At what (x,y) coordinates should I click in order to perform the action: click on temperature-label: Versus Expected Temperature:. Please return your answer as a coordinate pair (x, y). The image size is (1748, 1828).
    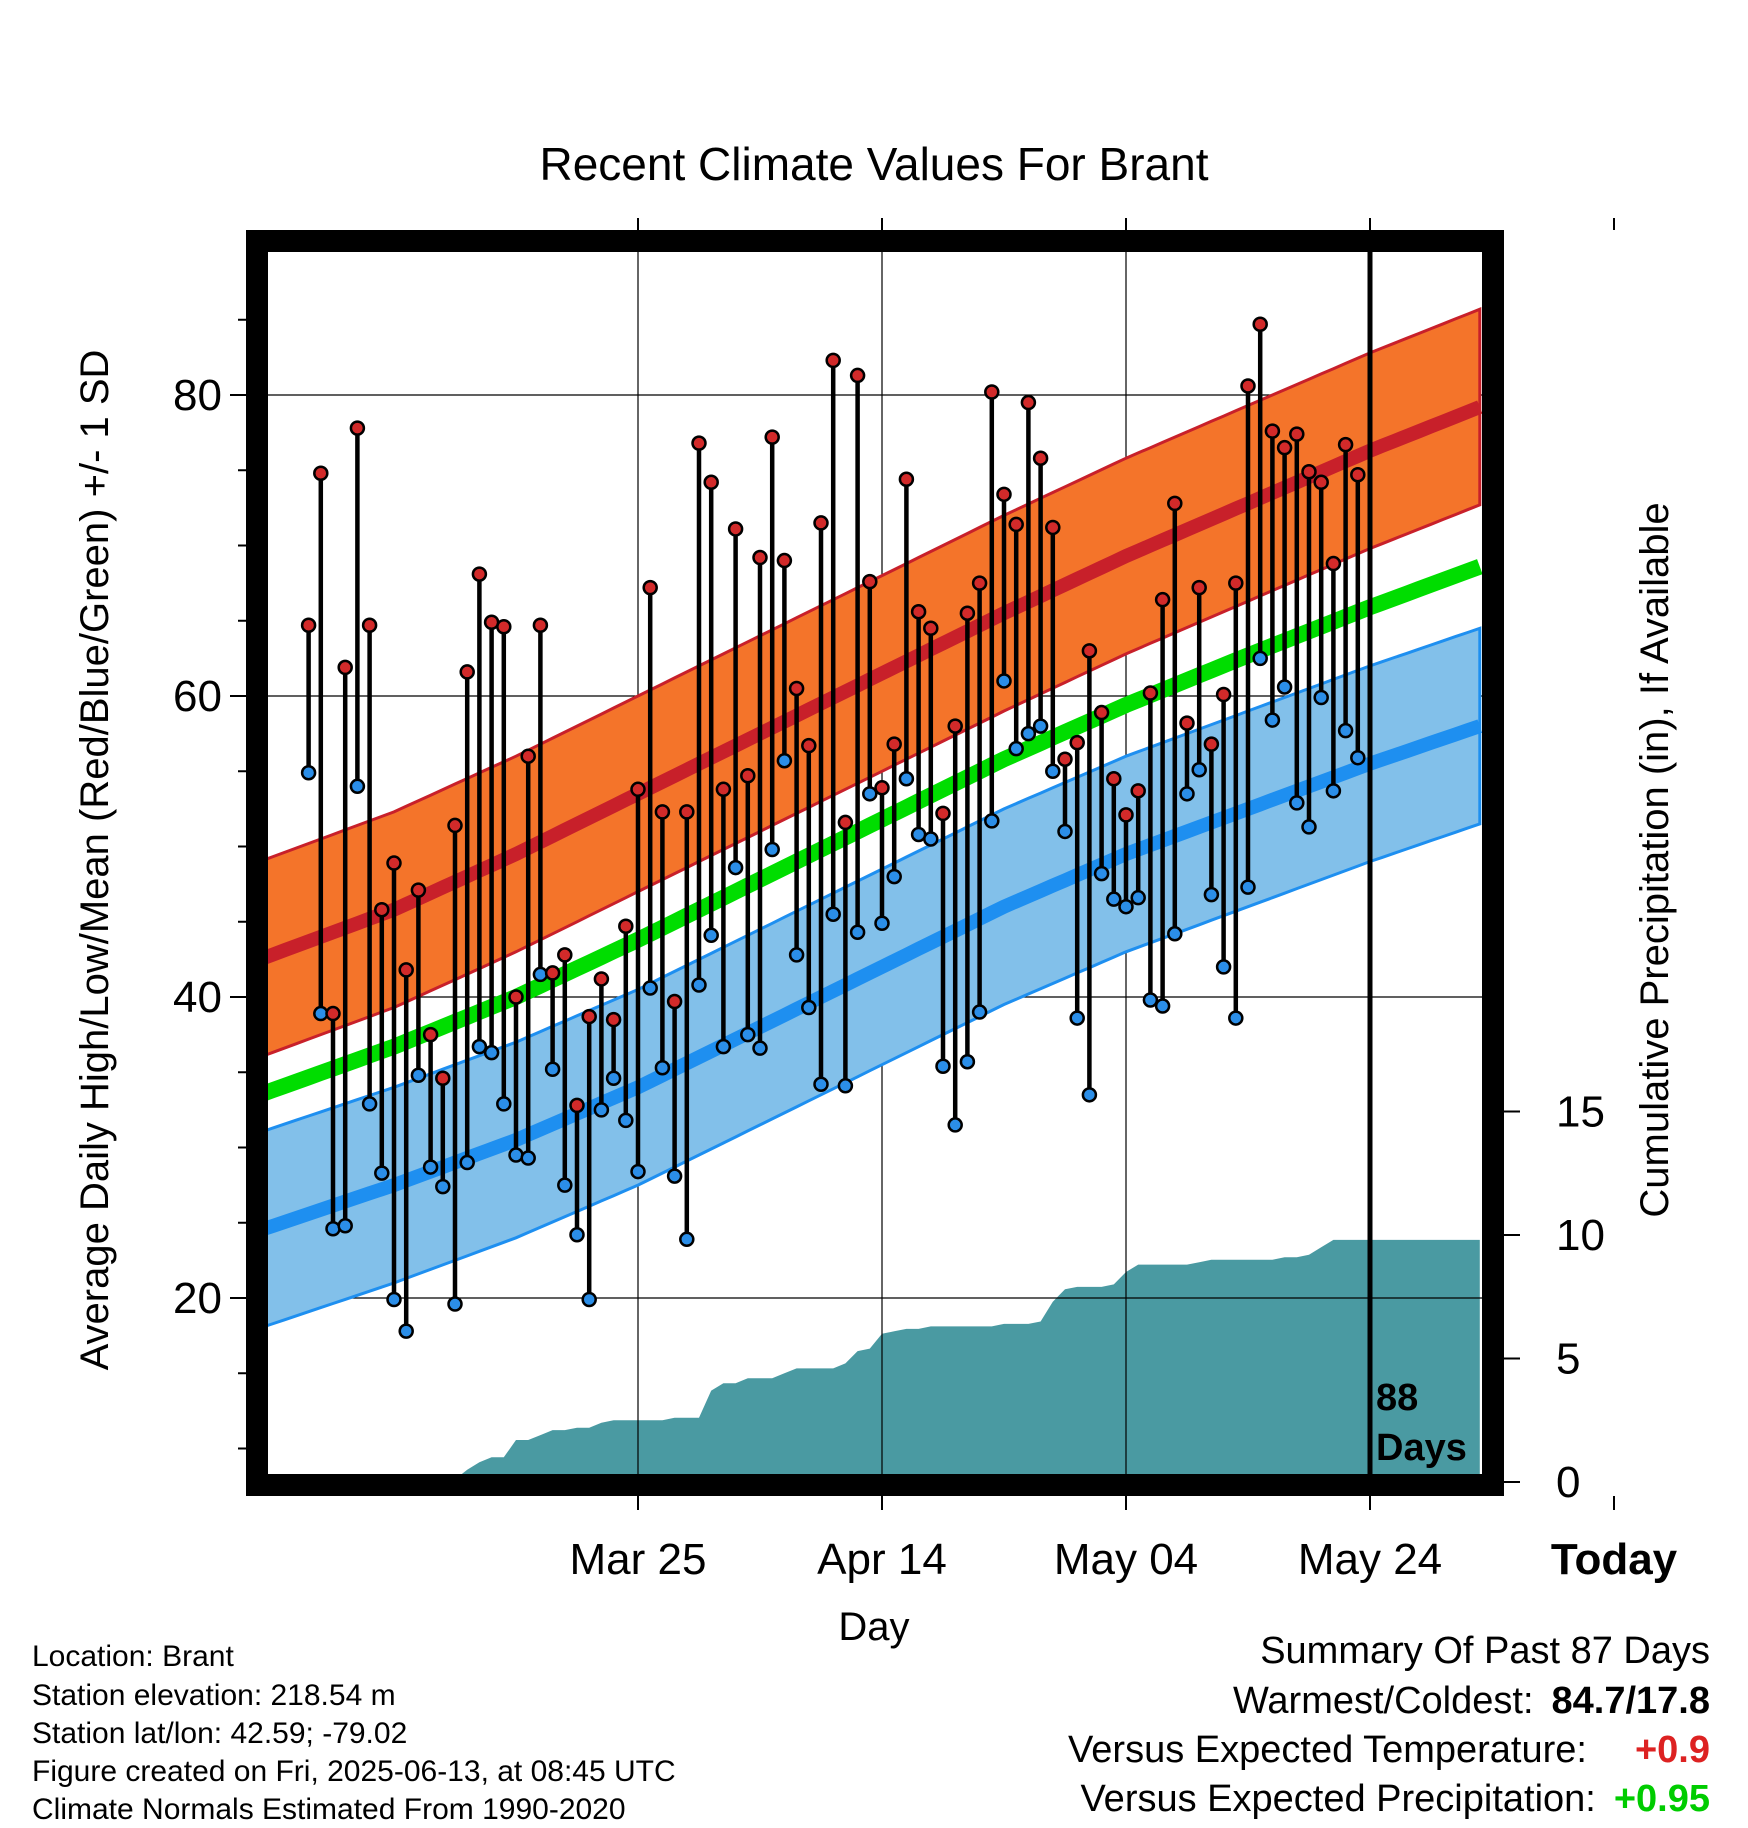
    Looking at the image, I should click on (1327, 1750).